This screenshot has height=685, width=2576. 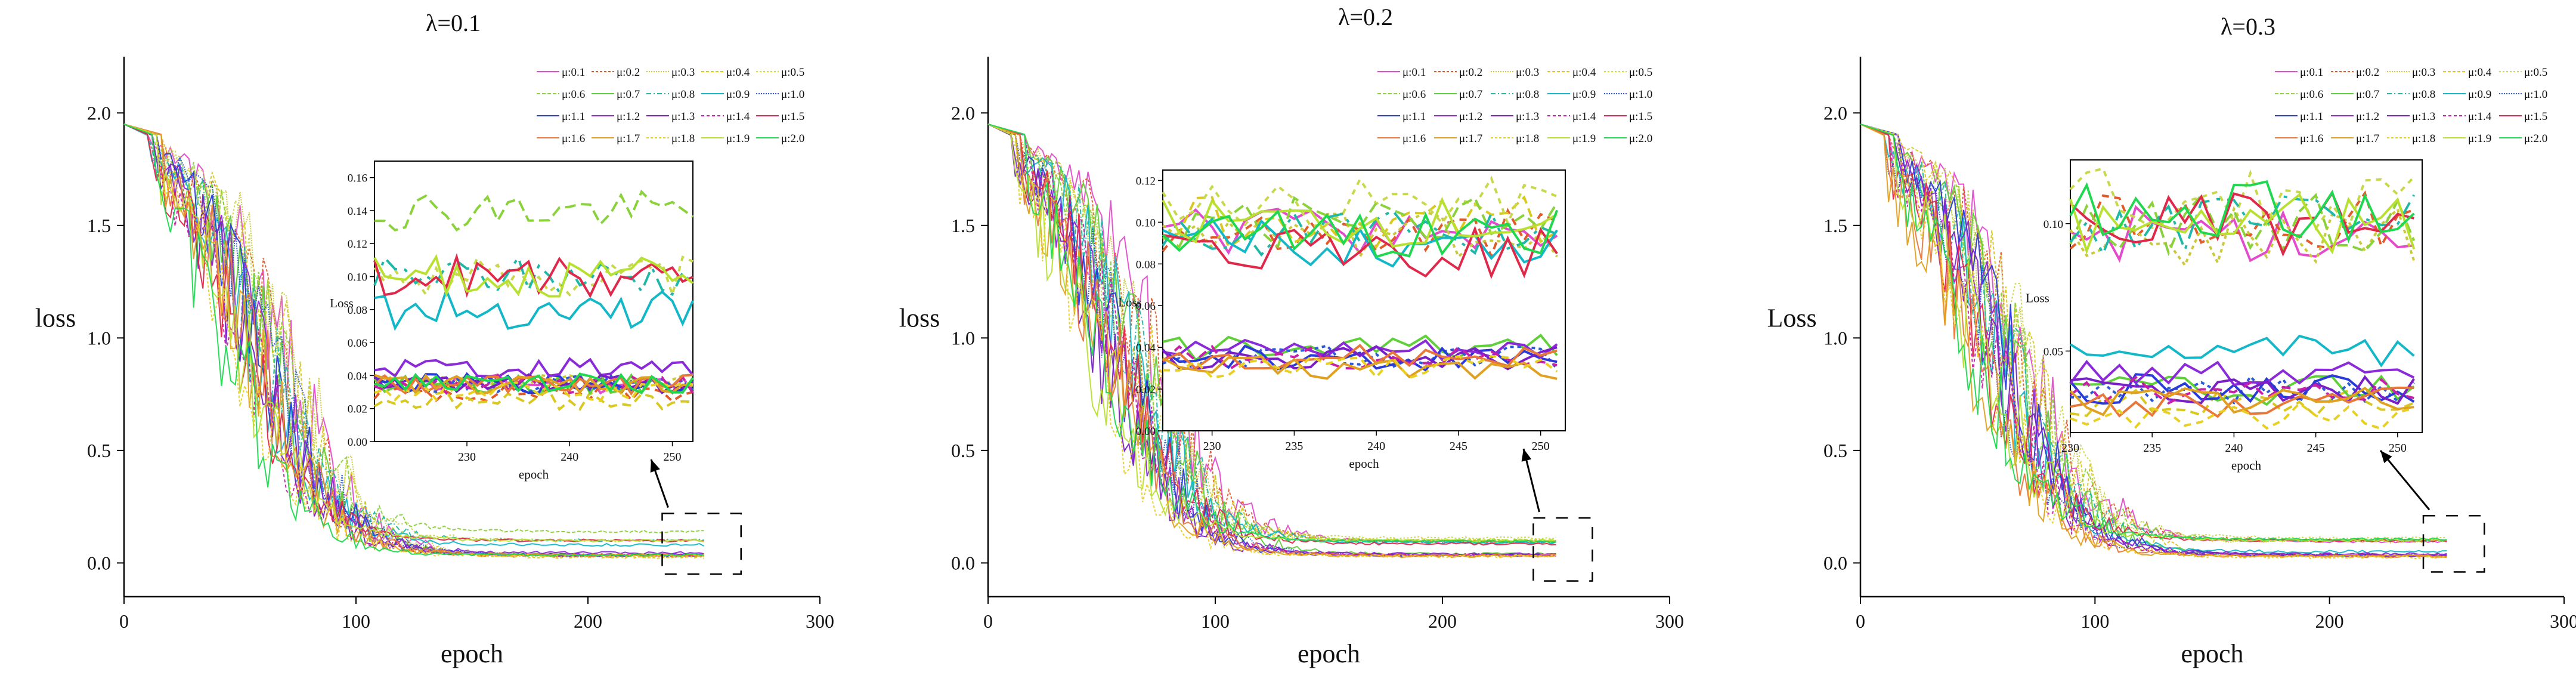 I want to click on x-tick-label: 200, so click(x=588, y=621).